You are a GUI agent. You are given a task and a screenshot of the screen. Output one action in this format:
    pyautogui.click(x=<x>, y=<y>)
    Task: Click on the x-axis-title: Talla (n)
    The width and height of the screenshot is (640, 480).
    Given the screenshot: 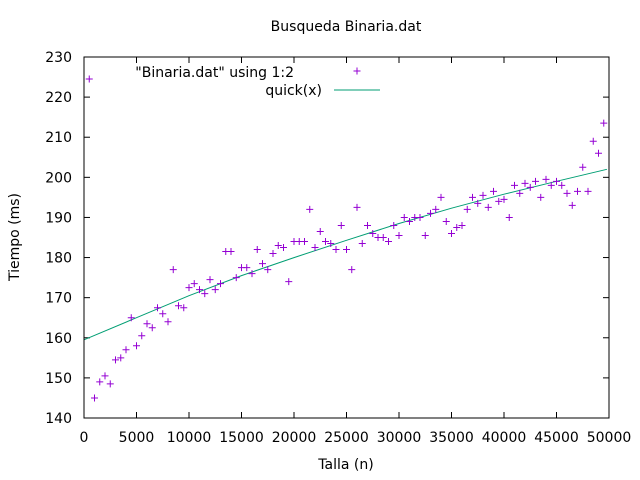 What is the action you would take?
    pyautogui.click(x=345, y=465)
    